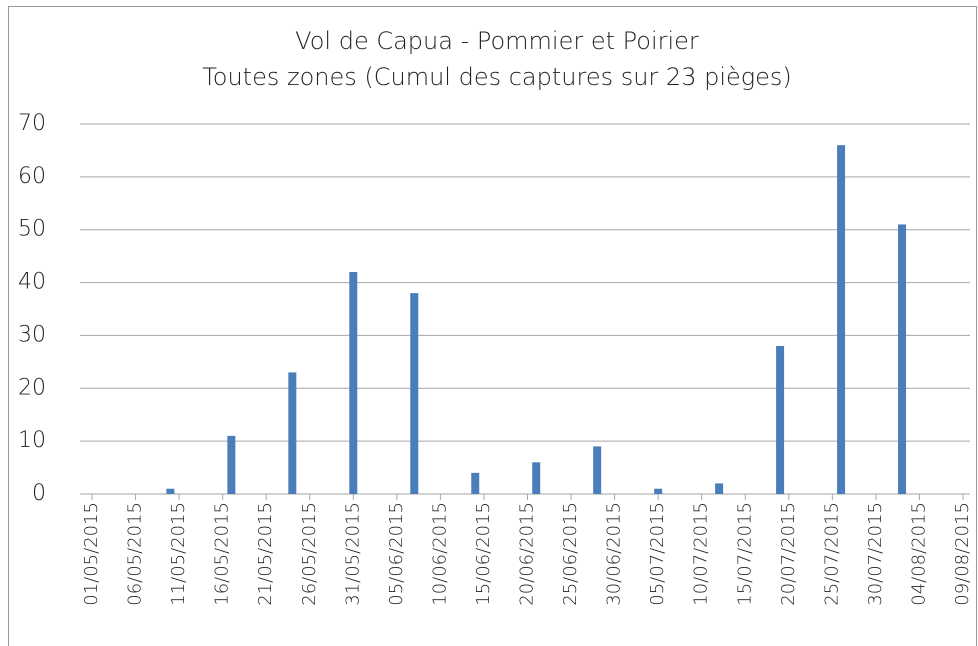 The width and height of the screenshot is (978, 646). What do you see at coordinates (39, 493) in the screenshot?
I see `y-tick-label: 0` at bounding box center [39, 493].